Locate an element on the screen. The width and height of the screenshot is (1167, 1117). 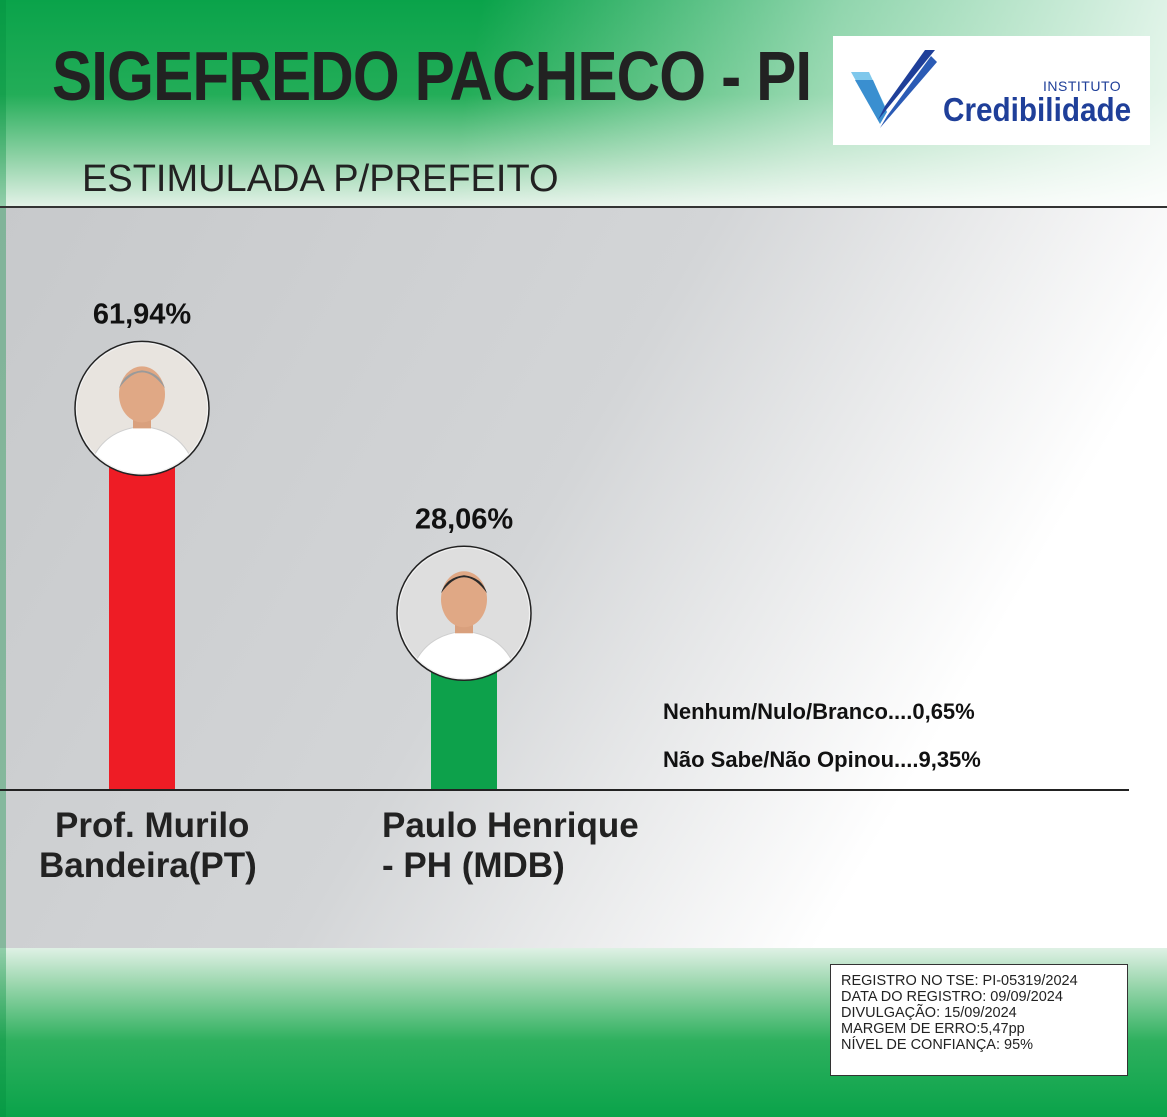
logo-prefix: INSTITUTO is located at coordinates (1082, 86).